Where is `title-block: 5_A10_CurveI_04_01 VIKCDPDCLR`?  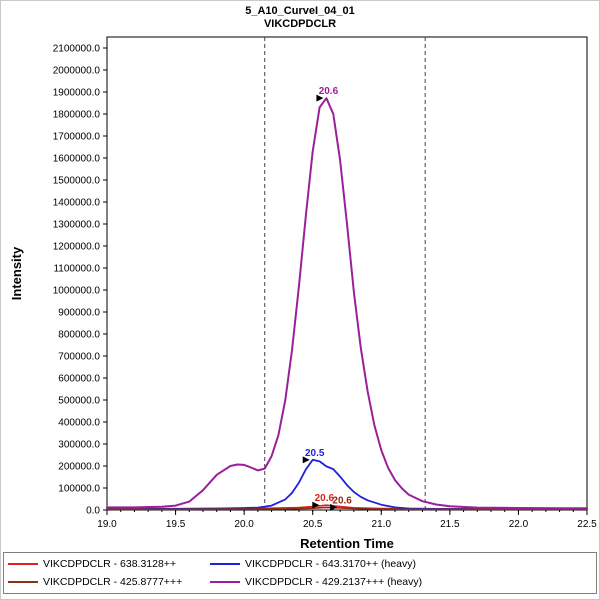 title-block: 5_A10_CurveI_04_01 VIKCDPDCLR is located at coordinates (300, 18).